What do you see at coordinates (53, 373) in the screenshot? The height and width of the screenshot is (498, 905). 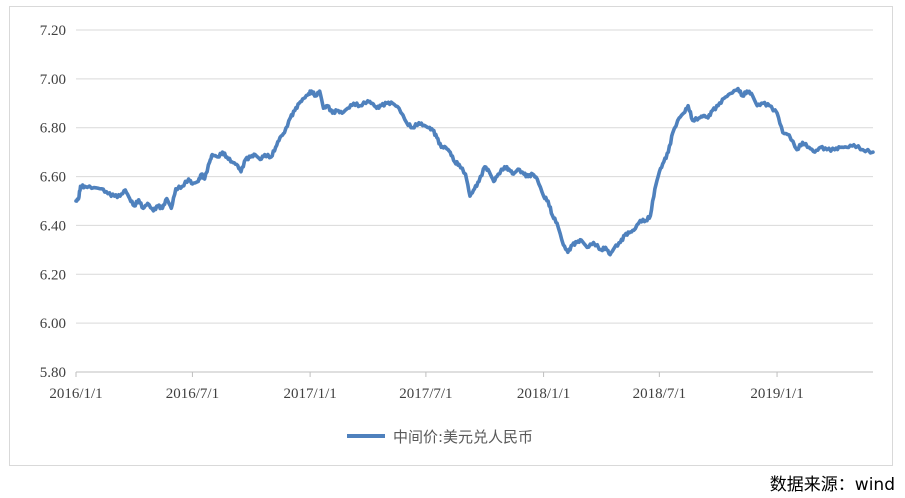 I see `y-tick-label: 5.80` at bounding box center [53, 373].